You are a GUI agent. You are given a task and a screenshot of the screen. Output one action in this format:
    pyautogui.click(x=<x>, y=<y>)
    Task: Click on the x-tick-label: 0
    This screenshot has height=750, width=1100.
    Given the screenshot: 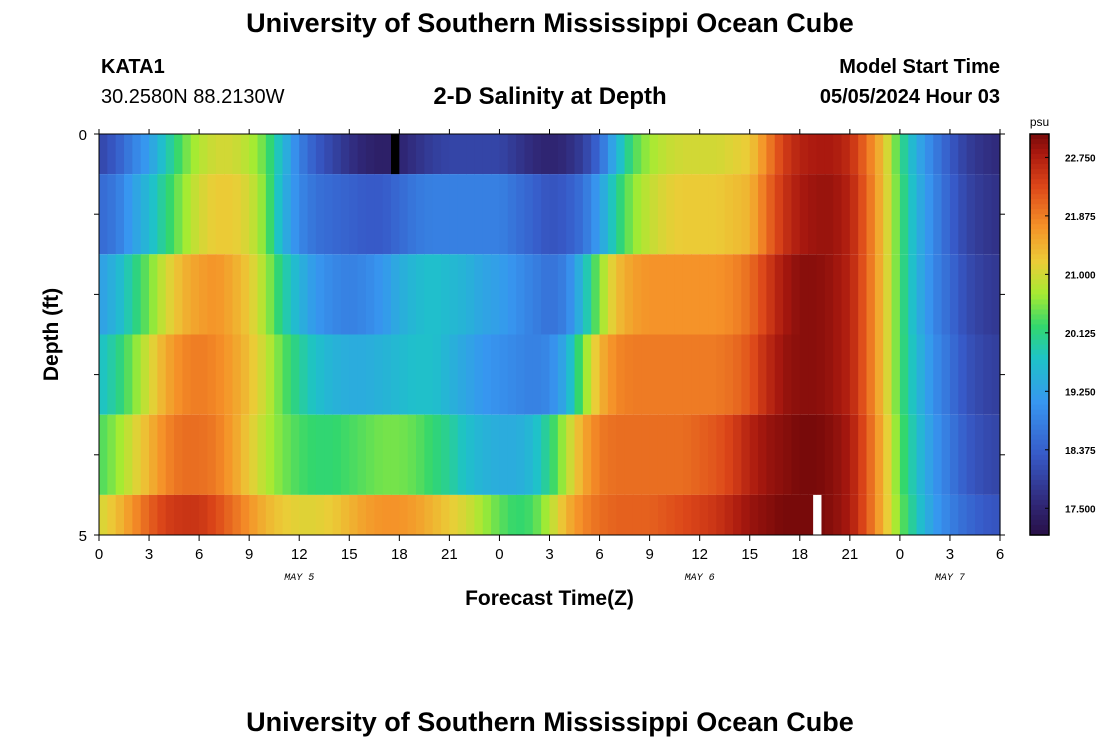 What is the action you would take?
    pyautogui.click(x=499, y=554)
    